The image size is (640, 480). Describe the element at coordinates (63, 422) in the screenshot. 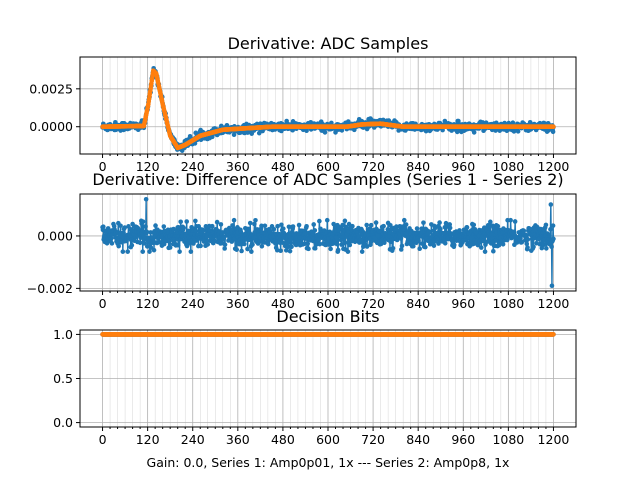

I see `y-tick-label: 0.0` at that location.